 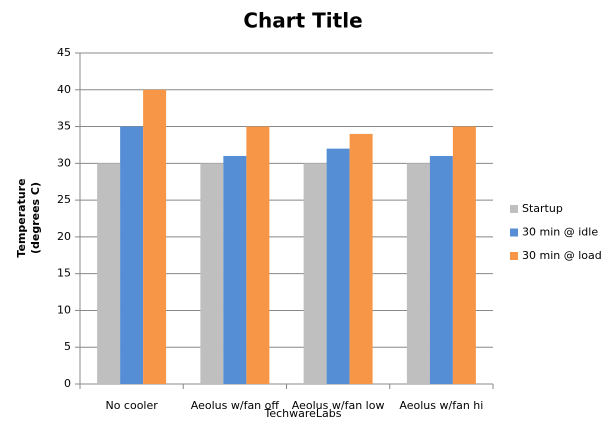 What do you see at coordinates (302, 413) in the screenshot?
I see `x-axis-label: TechwareLabs` at bounding box center [302, 413].